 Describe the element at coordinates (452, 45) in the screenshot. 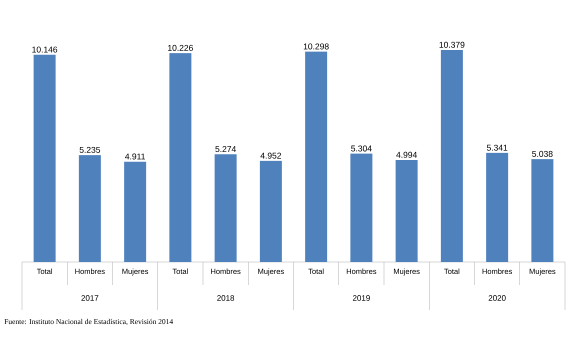

I see `data-label: 10.379` at that location.